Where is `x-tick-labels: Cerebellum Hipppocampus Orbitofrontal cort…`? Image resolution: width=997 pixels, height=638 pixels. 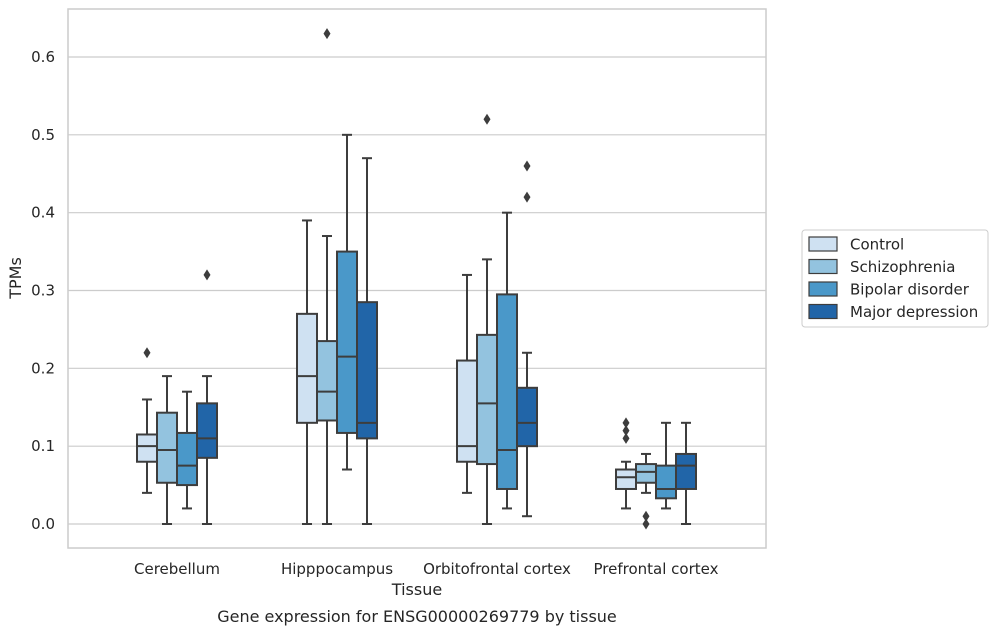 x-tick-labels: Cerebellum Hipppocampus Orbitofrontal cort… is located at coordinates (426, 569).